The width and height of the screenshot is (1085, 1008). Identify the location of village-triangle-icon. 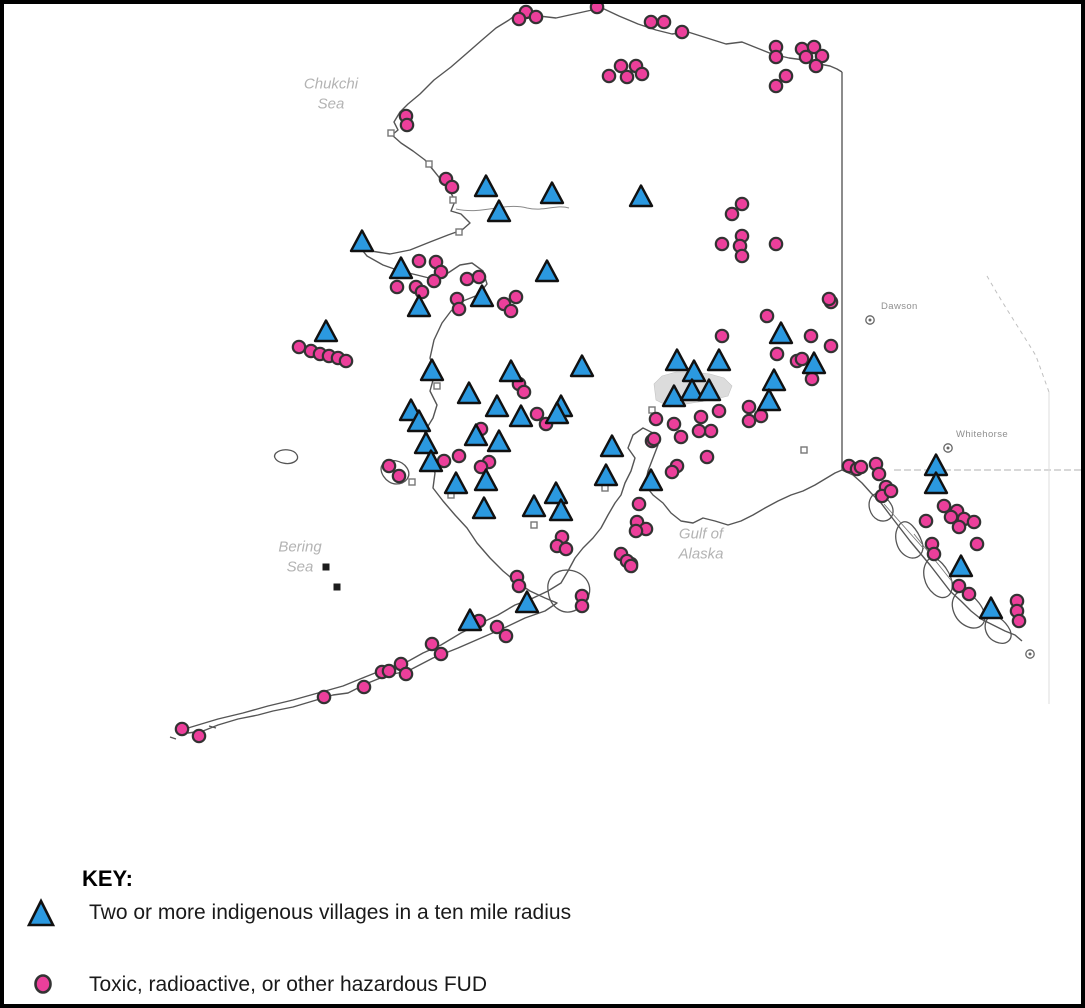
(41, 912).